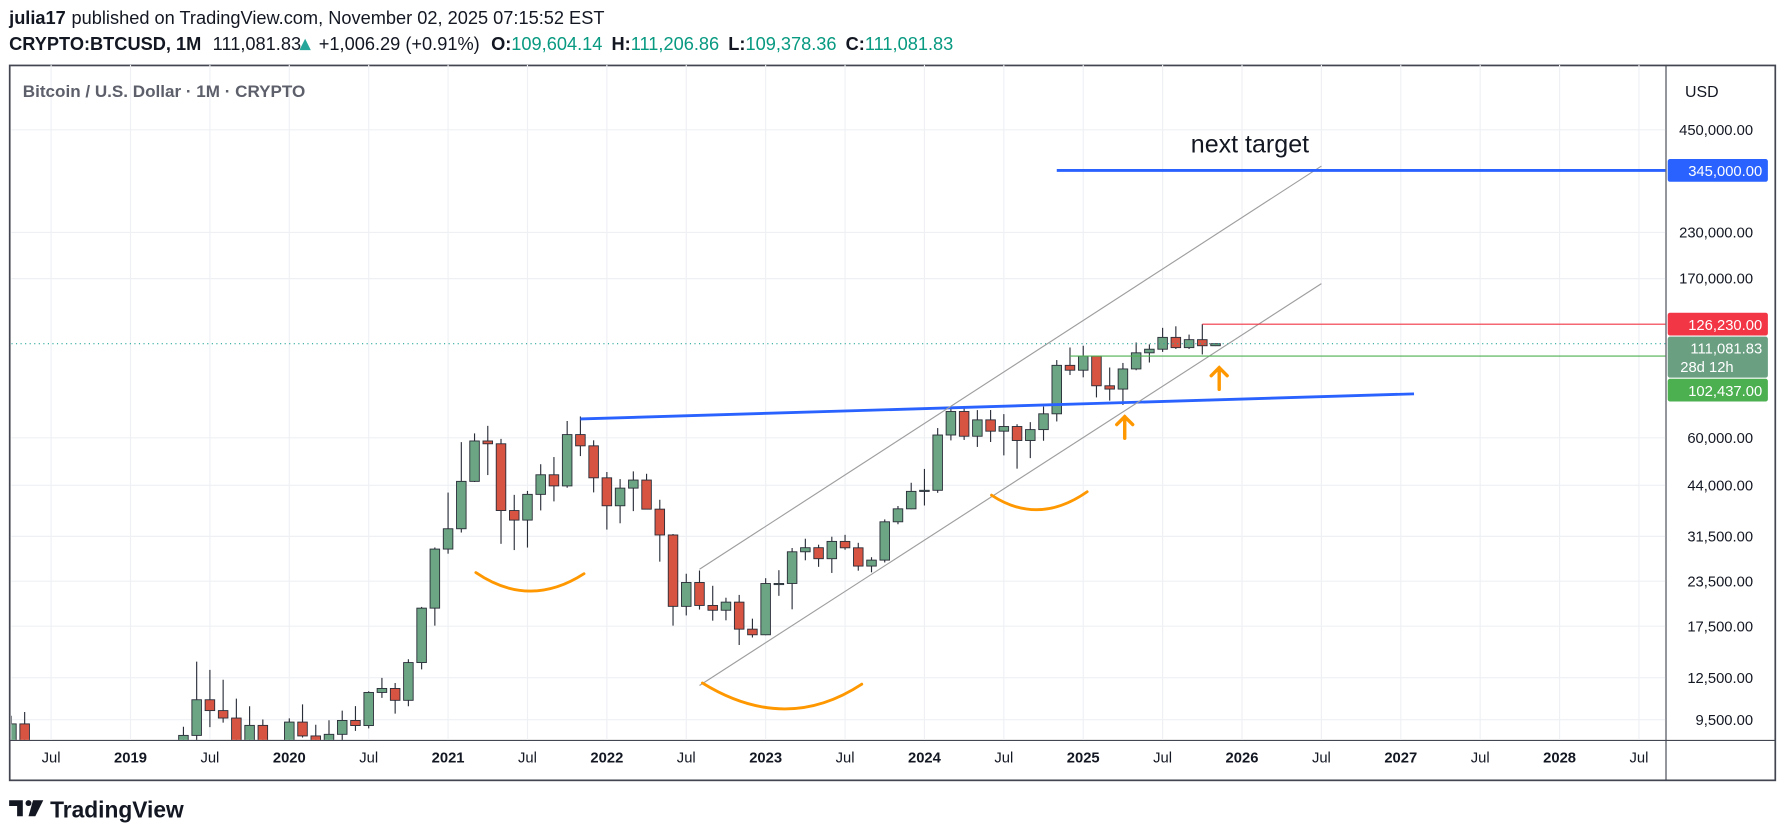 This screenshot has width=1785, height=836. I want to click on x-tick-label: 2021, so click(448, 759).